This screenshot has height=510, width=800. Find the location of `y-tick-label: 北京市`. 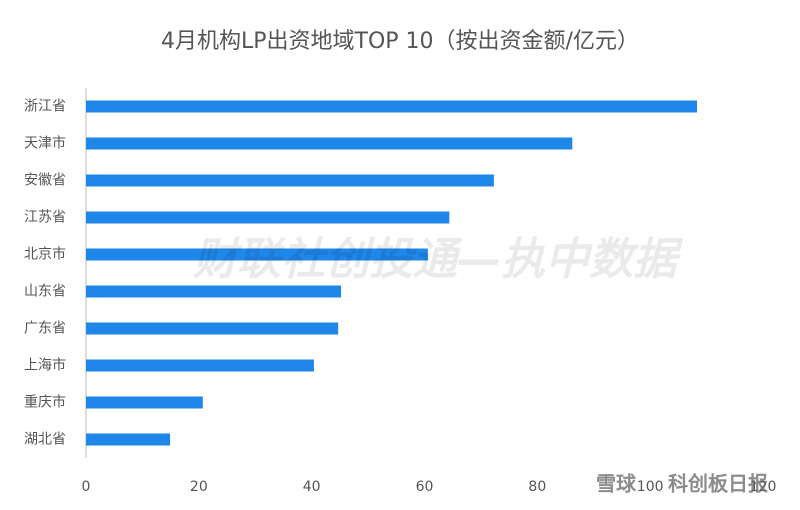

y-tick-label: 北京市 is located at coordinates (45, 254).